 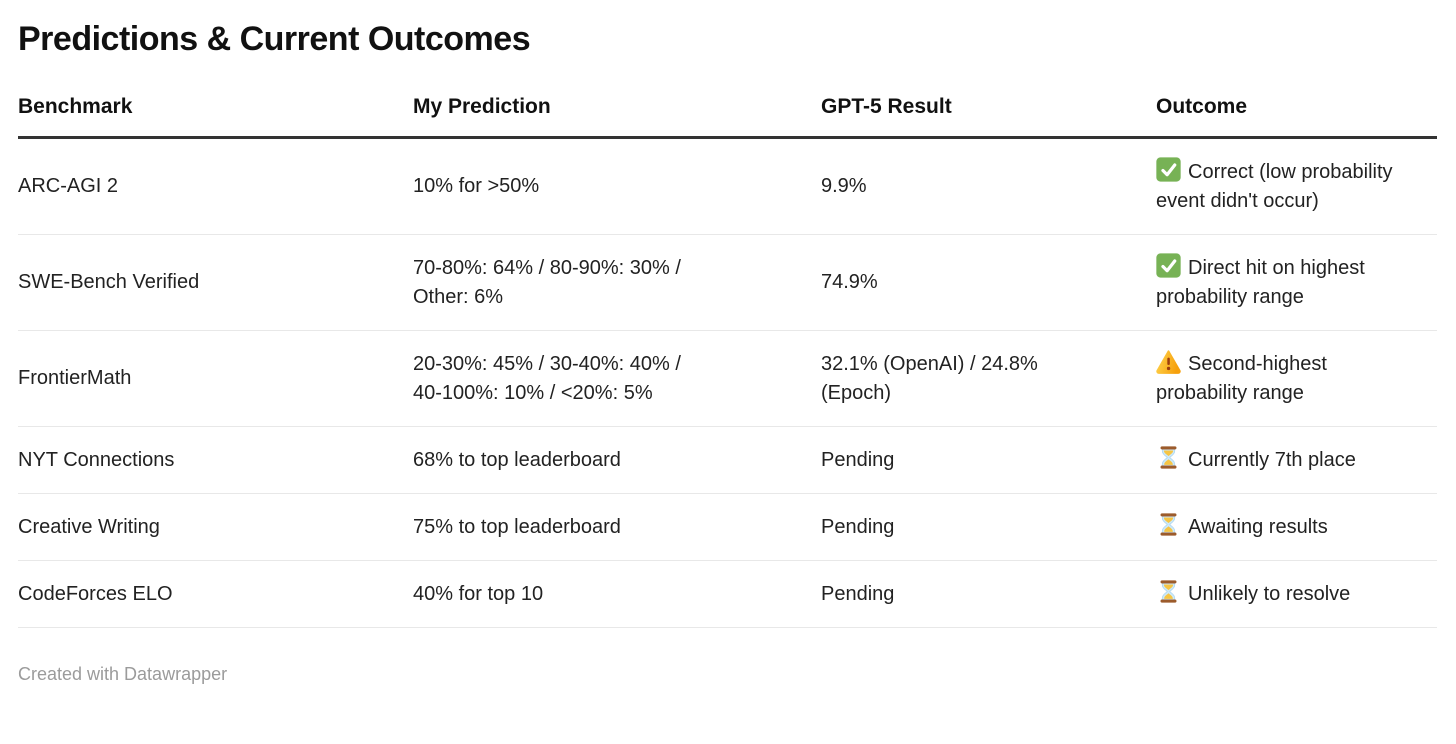 I want to click on benchmark-cell: SWE-Bench Verified, so click(x=215, y=282).